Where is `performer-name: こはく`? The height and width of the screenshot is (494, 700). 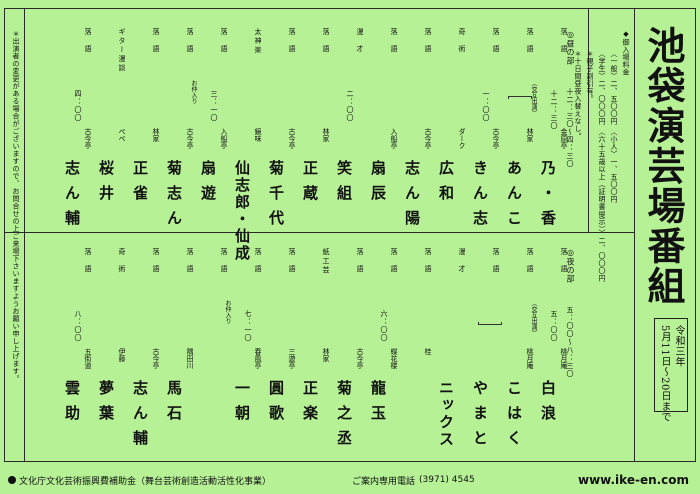 performer-name: こはく is located at coordinates (514, 417).